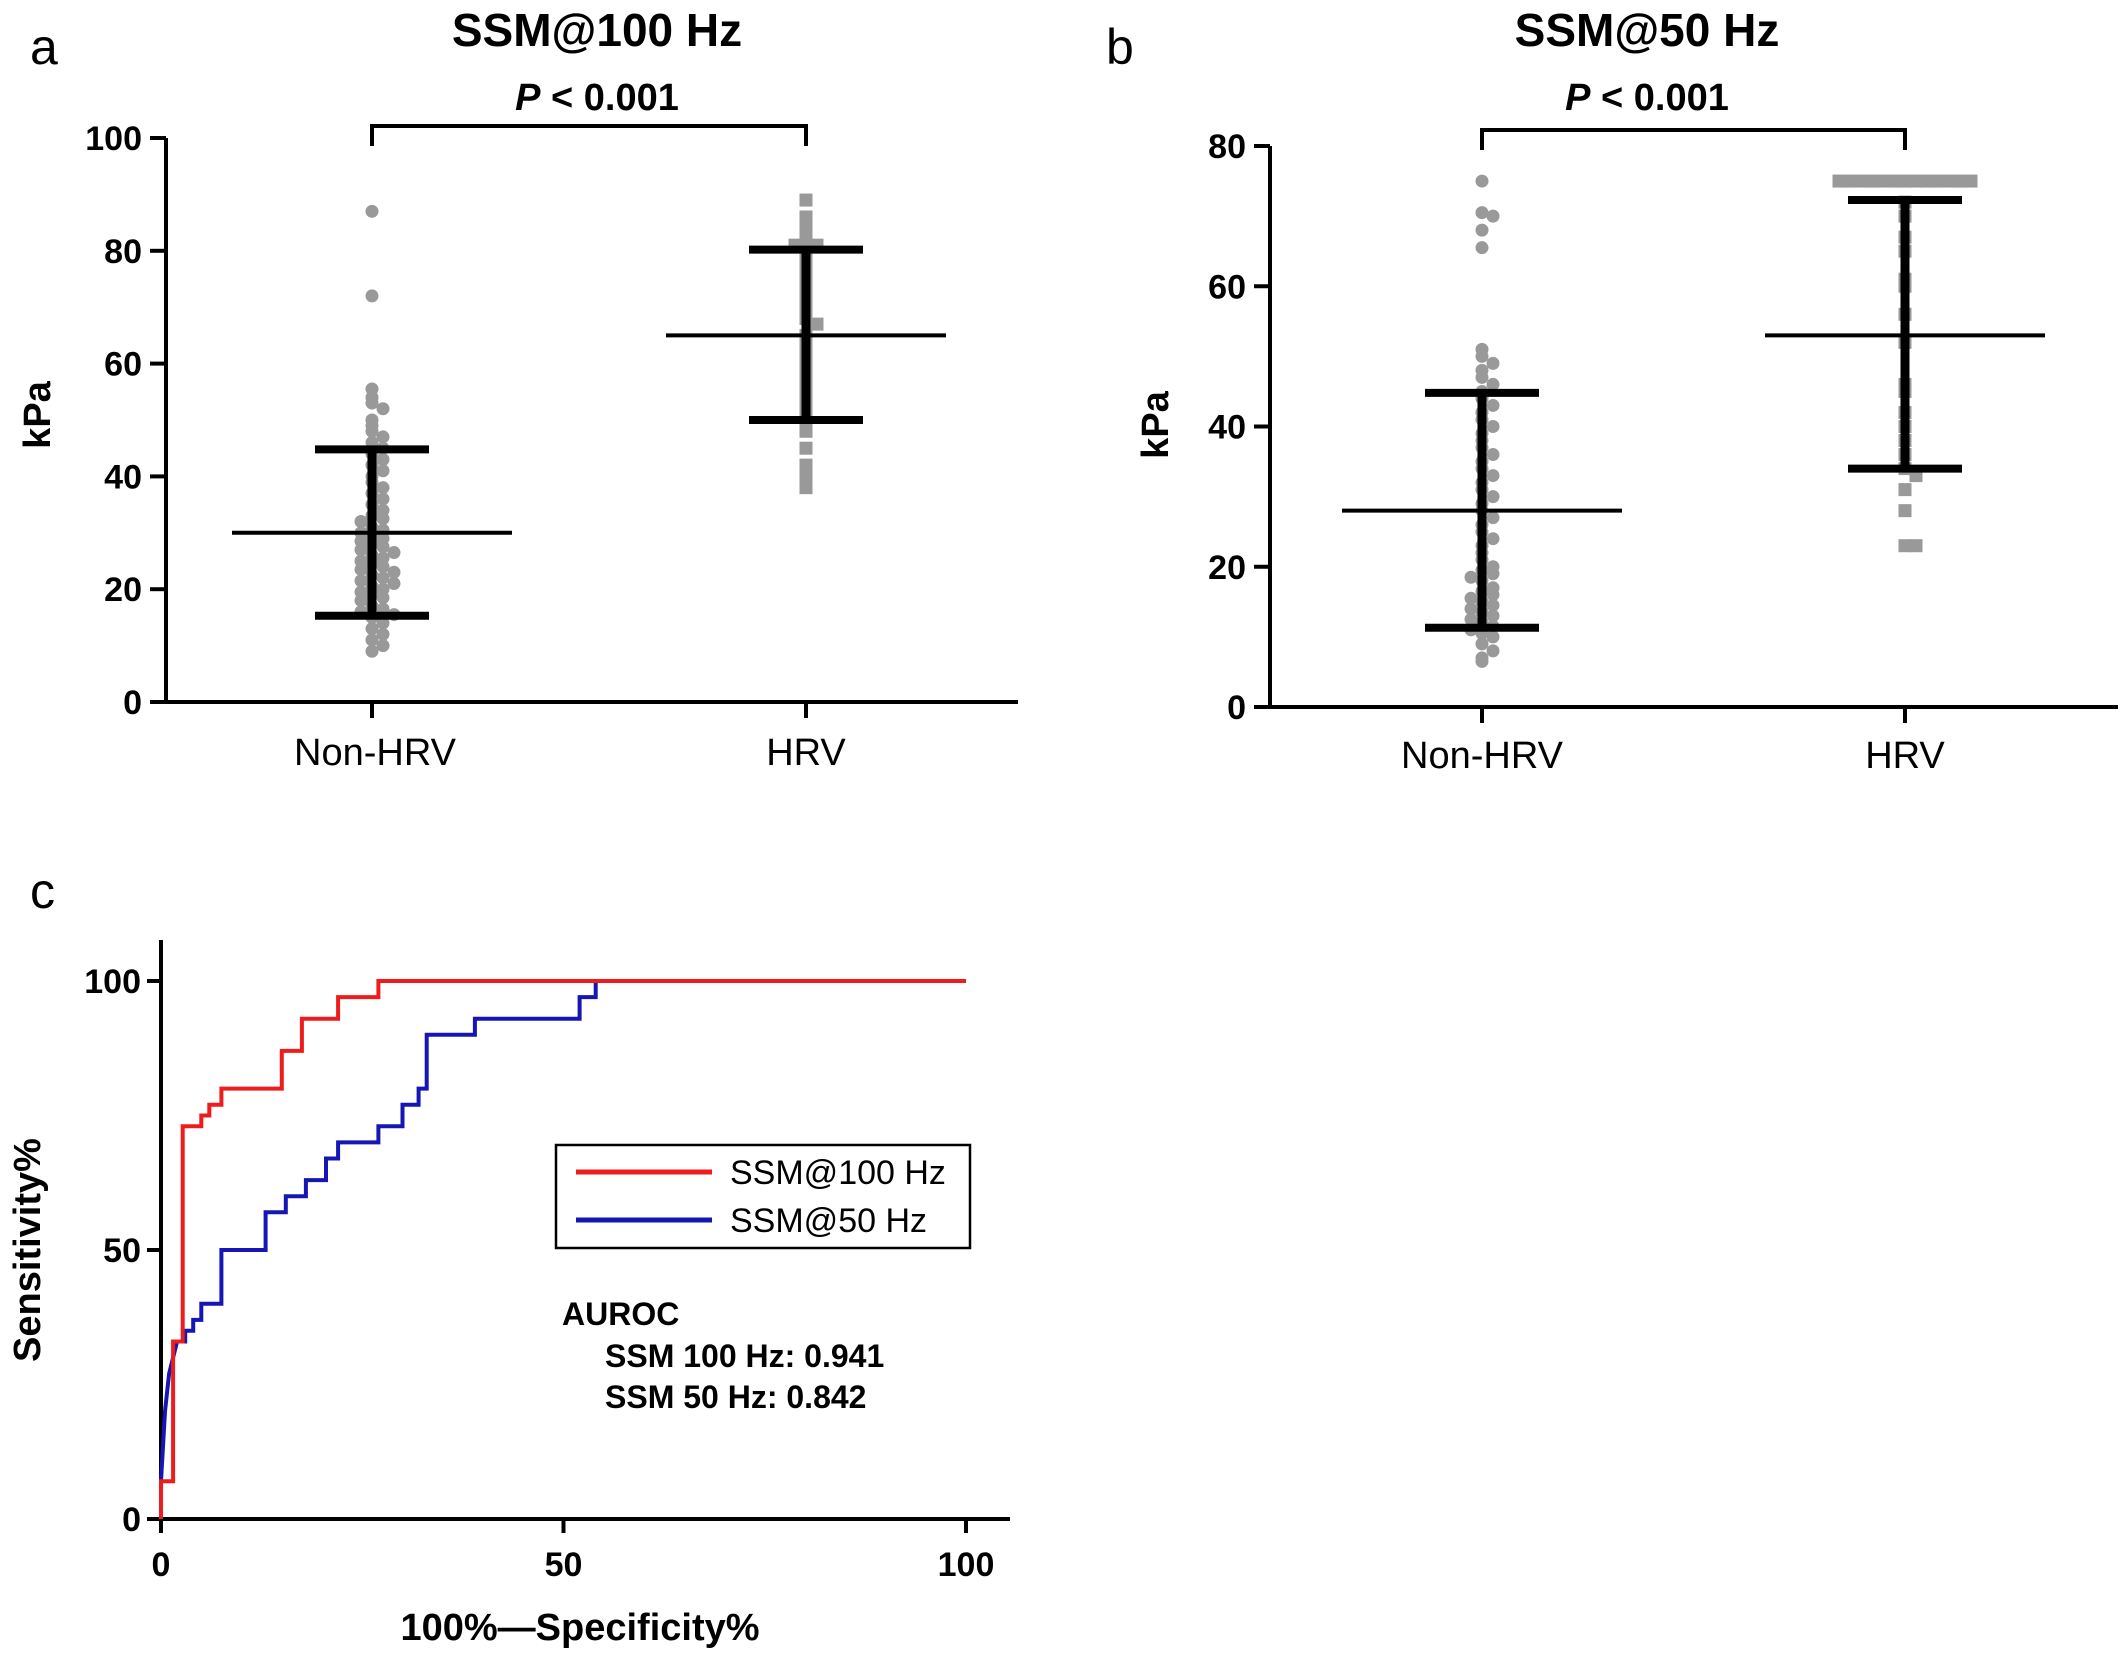 Image resolution: width=2128 pixels, height=1656 pixels. I want to click on p-text-a: < 0.001, so click(609, 98).